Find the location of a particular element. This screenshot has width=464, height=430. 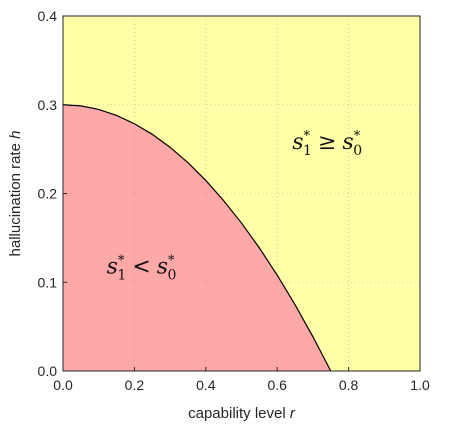

y-tick-label: 0.2 is located at coordinates (48, 194).